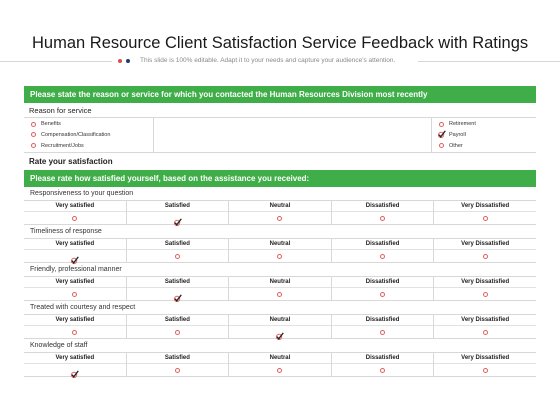 Image resolution: width=560 pixels, height=420 pixels. What do you see at coordinates (92, 135) in the screenshot?
I see `reason-option: Compensation/Classification` at bounding box center [92, 135].